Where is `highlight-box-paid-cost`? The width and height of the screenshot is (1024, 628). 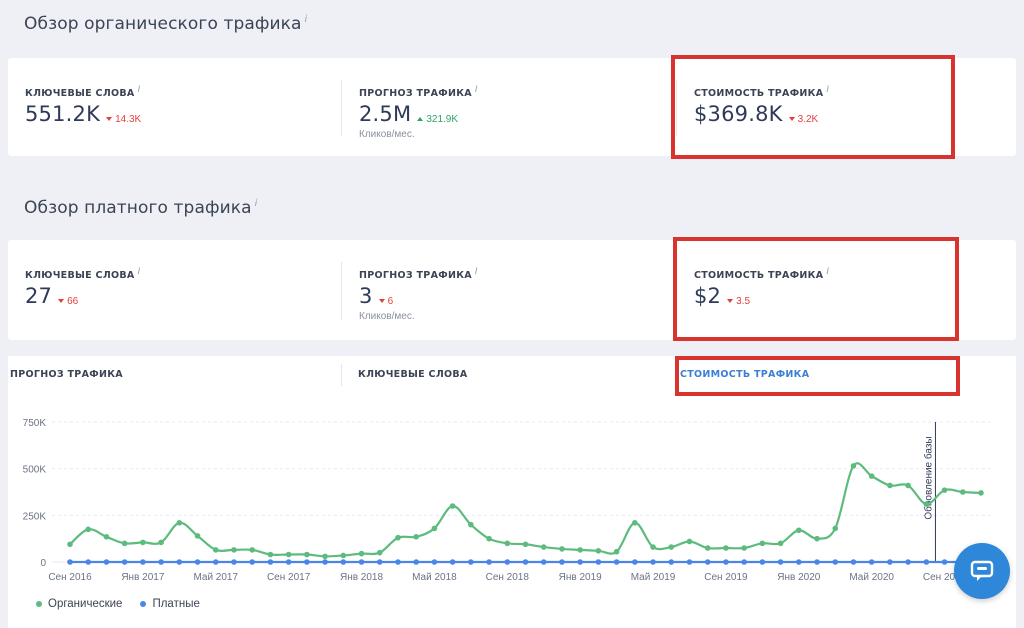 highlight-box-paid-cost is located at coordinates (816, 289).